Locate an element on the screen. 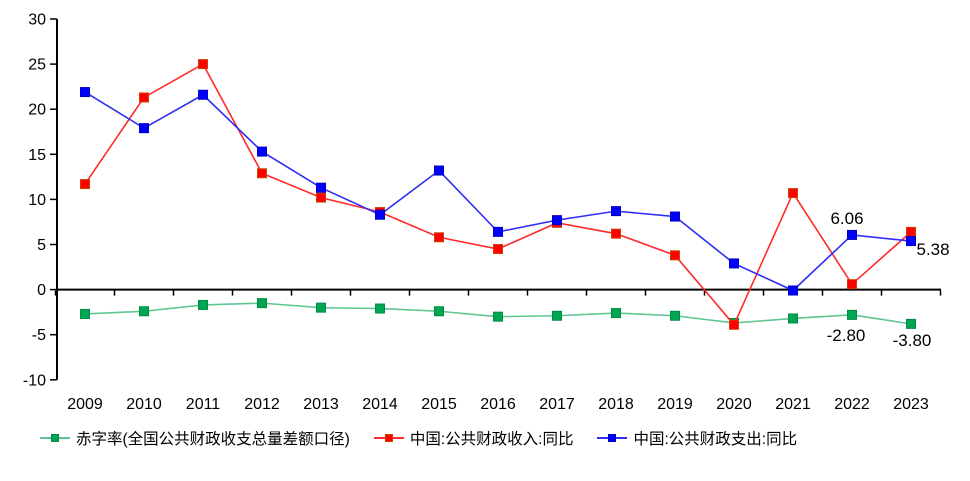 This screenshot has width=970, height=481. annotation-label: 5.38 is located at coordinates (933, 249).